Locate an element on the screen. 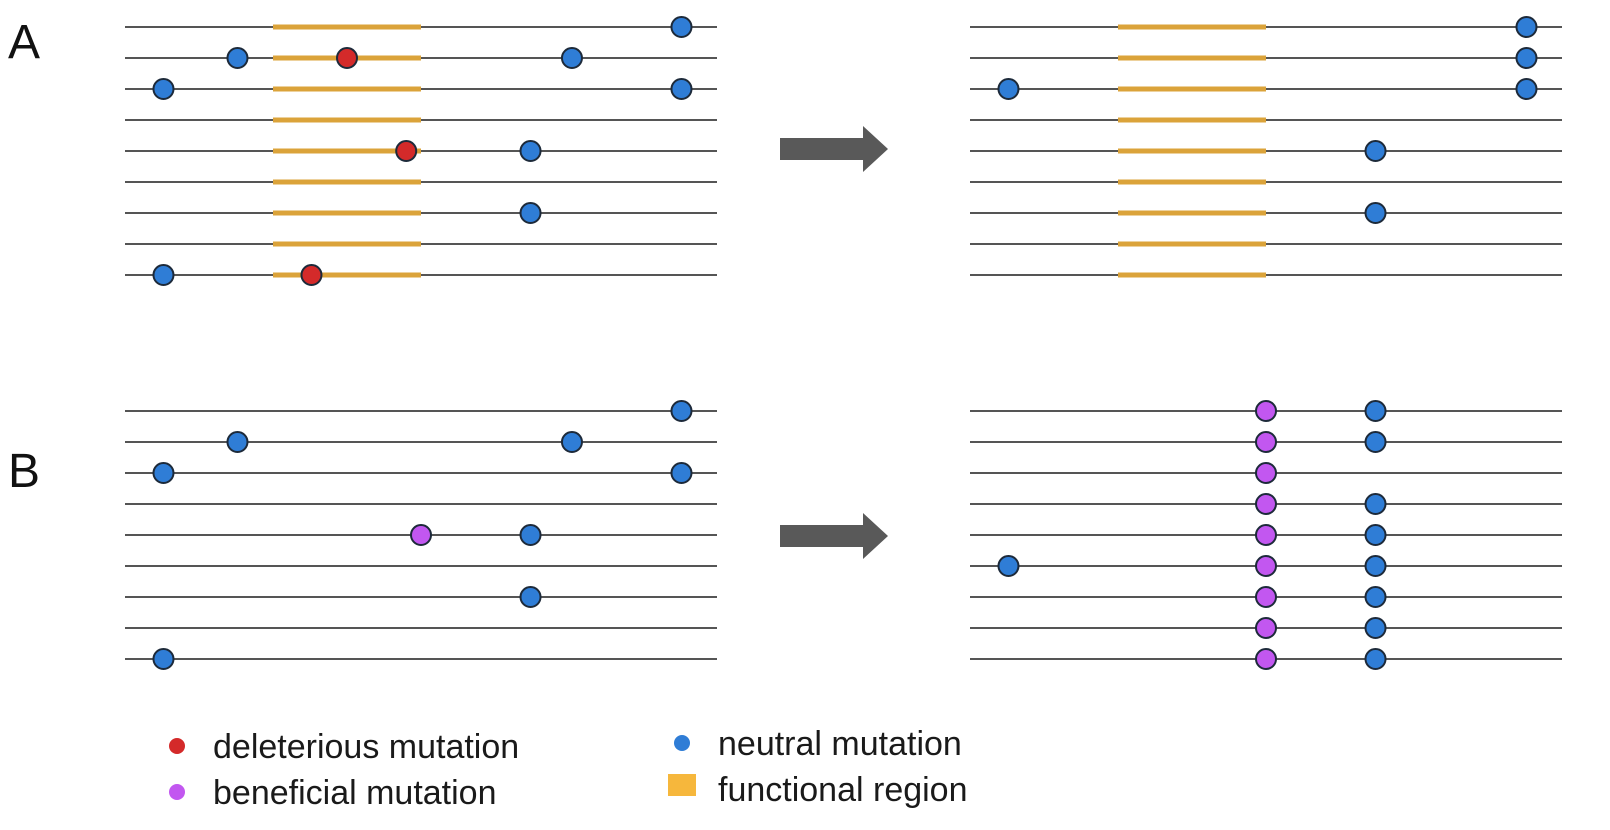 Image resolution: width=1610 pixels, height=830 pixels. legend-beneficial-swatch is located at coordinates (177, 792).